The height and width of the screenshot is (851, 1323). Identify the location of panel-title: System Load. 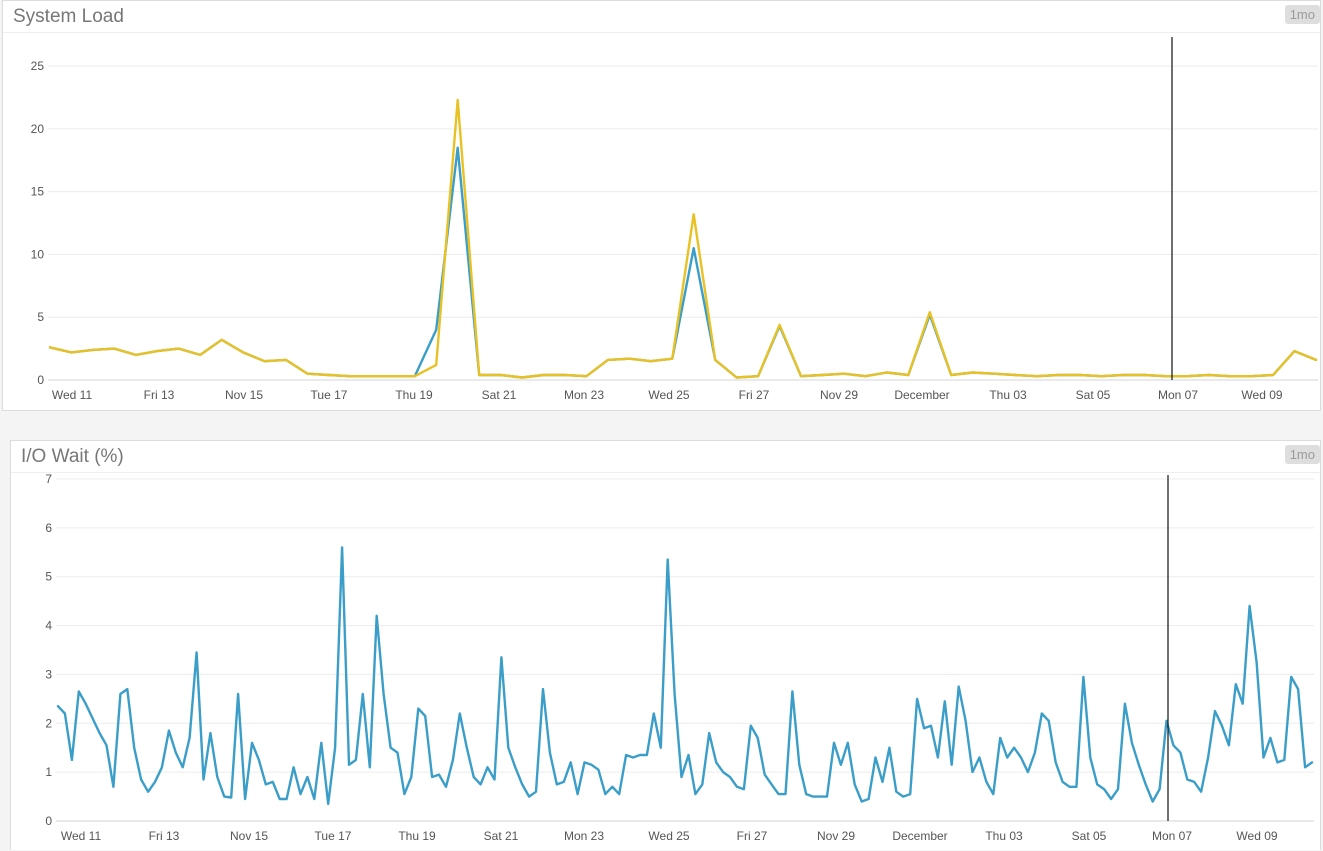
(68, 16).